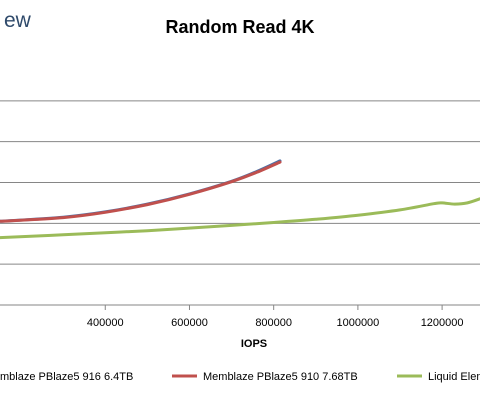 The image size is (480, 401). I want to click on legend-label: mblaze PBlaze5 916 6.4TB, so click(66, 377).